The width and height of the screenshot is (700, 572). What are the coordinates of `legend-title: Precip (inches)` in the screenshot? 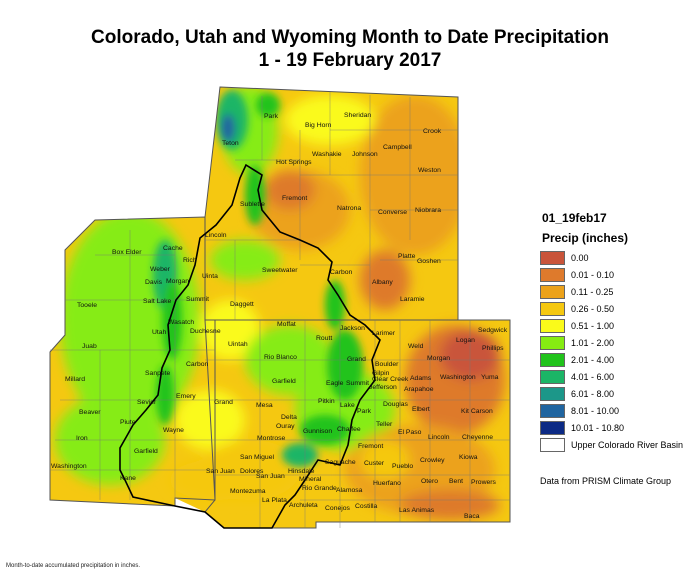 It's located at (585, 238).